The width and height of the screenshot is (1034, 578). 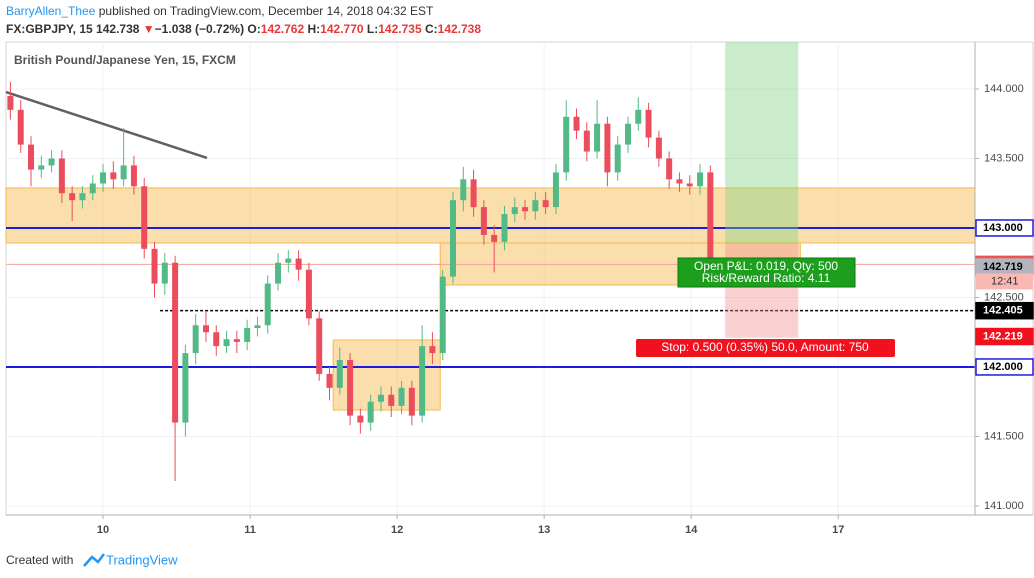 What do you see at coordinates (397, 530) in the screenshot?
I see `x-tick-label: 12` at bounding box center [397, 530].